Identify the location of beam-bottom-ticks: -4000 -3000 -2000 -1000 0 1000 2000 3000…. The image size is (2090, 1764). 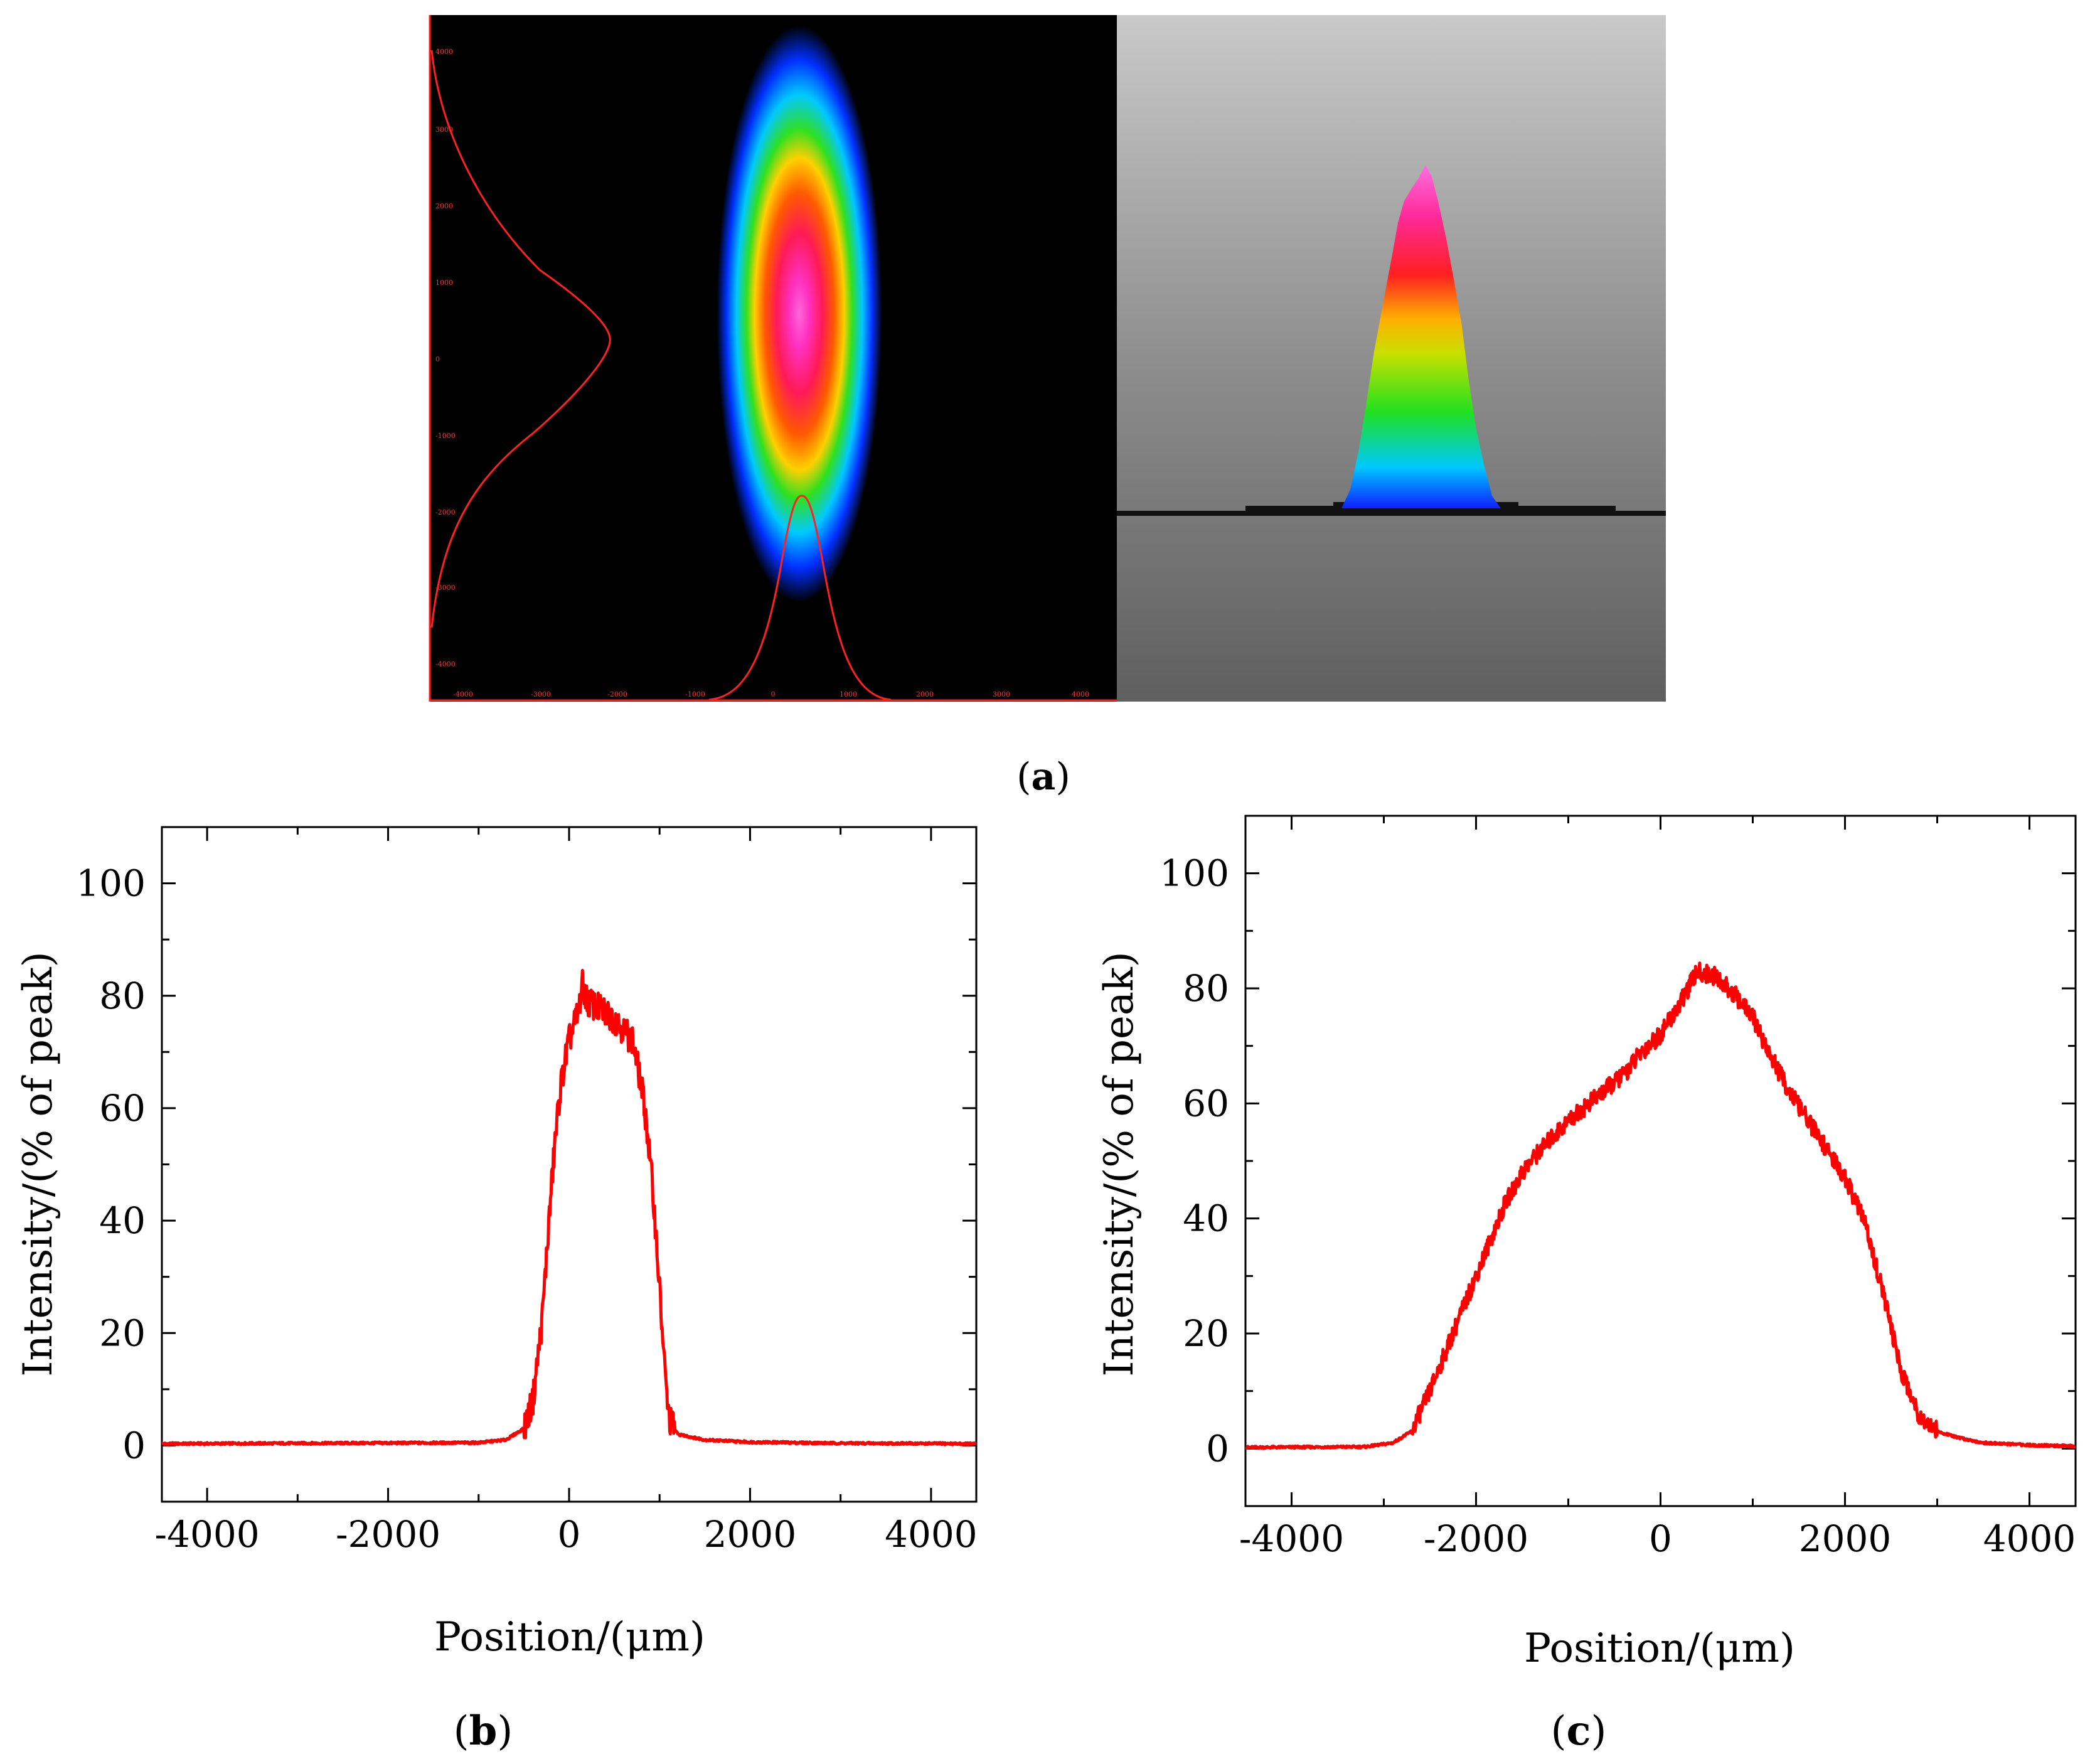
(771, 694).